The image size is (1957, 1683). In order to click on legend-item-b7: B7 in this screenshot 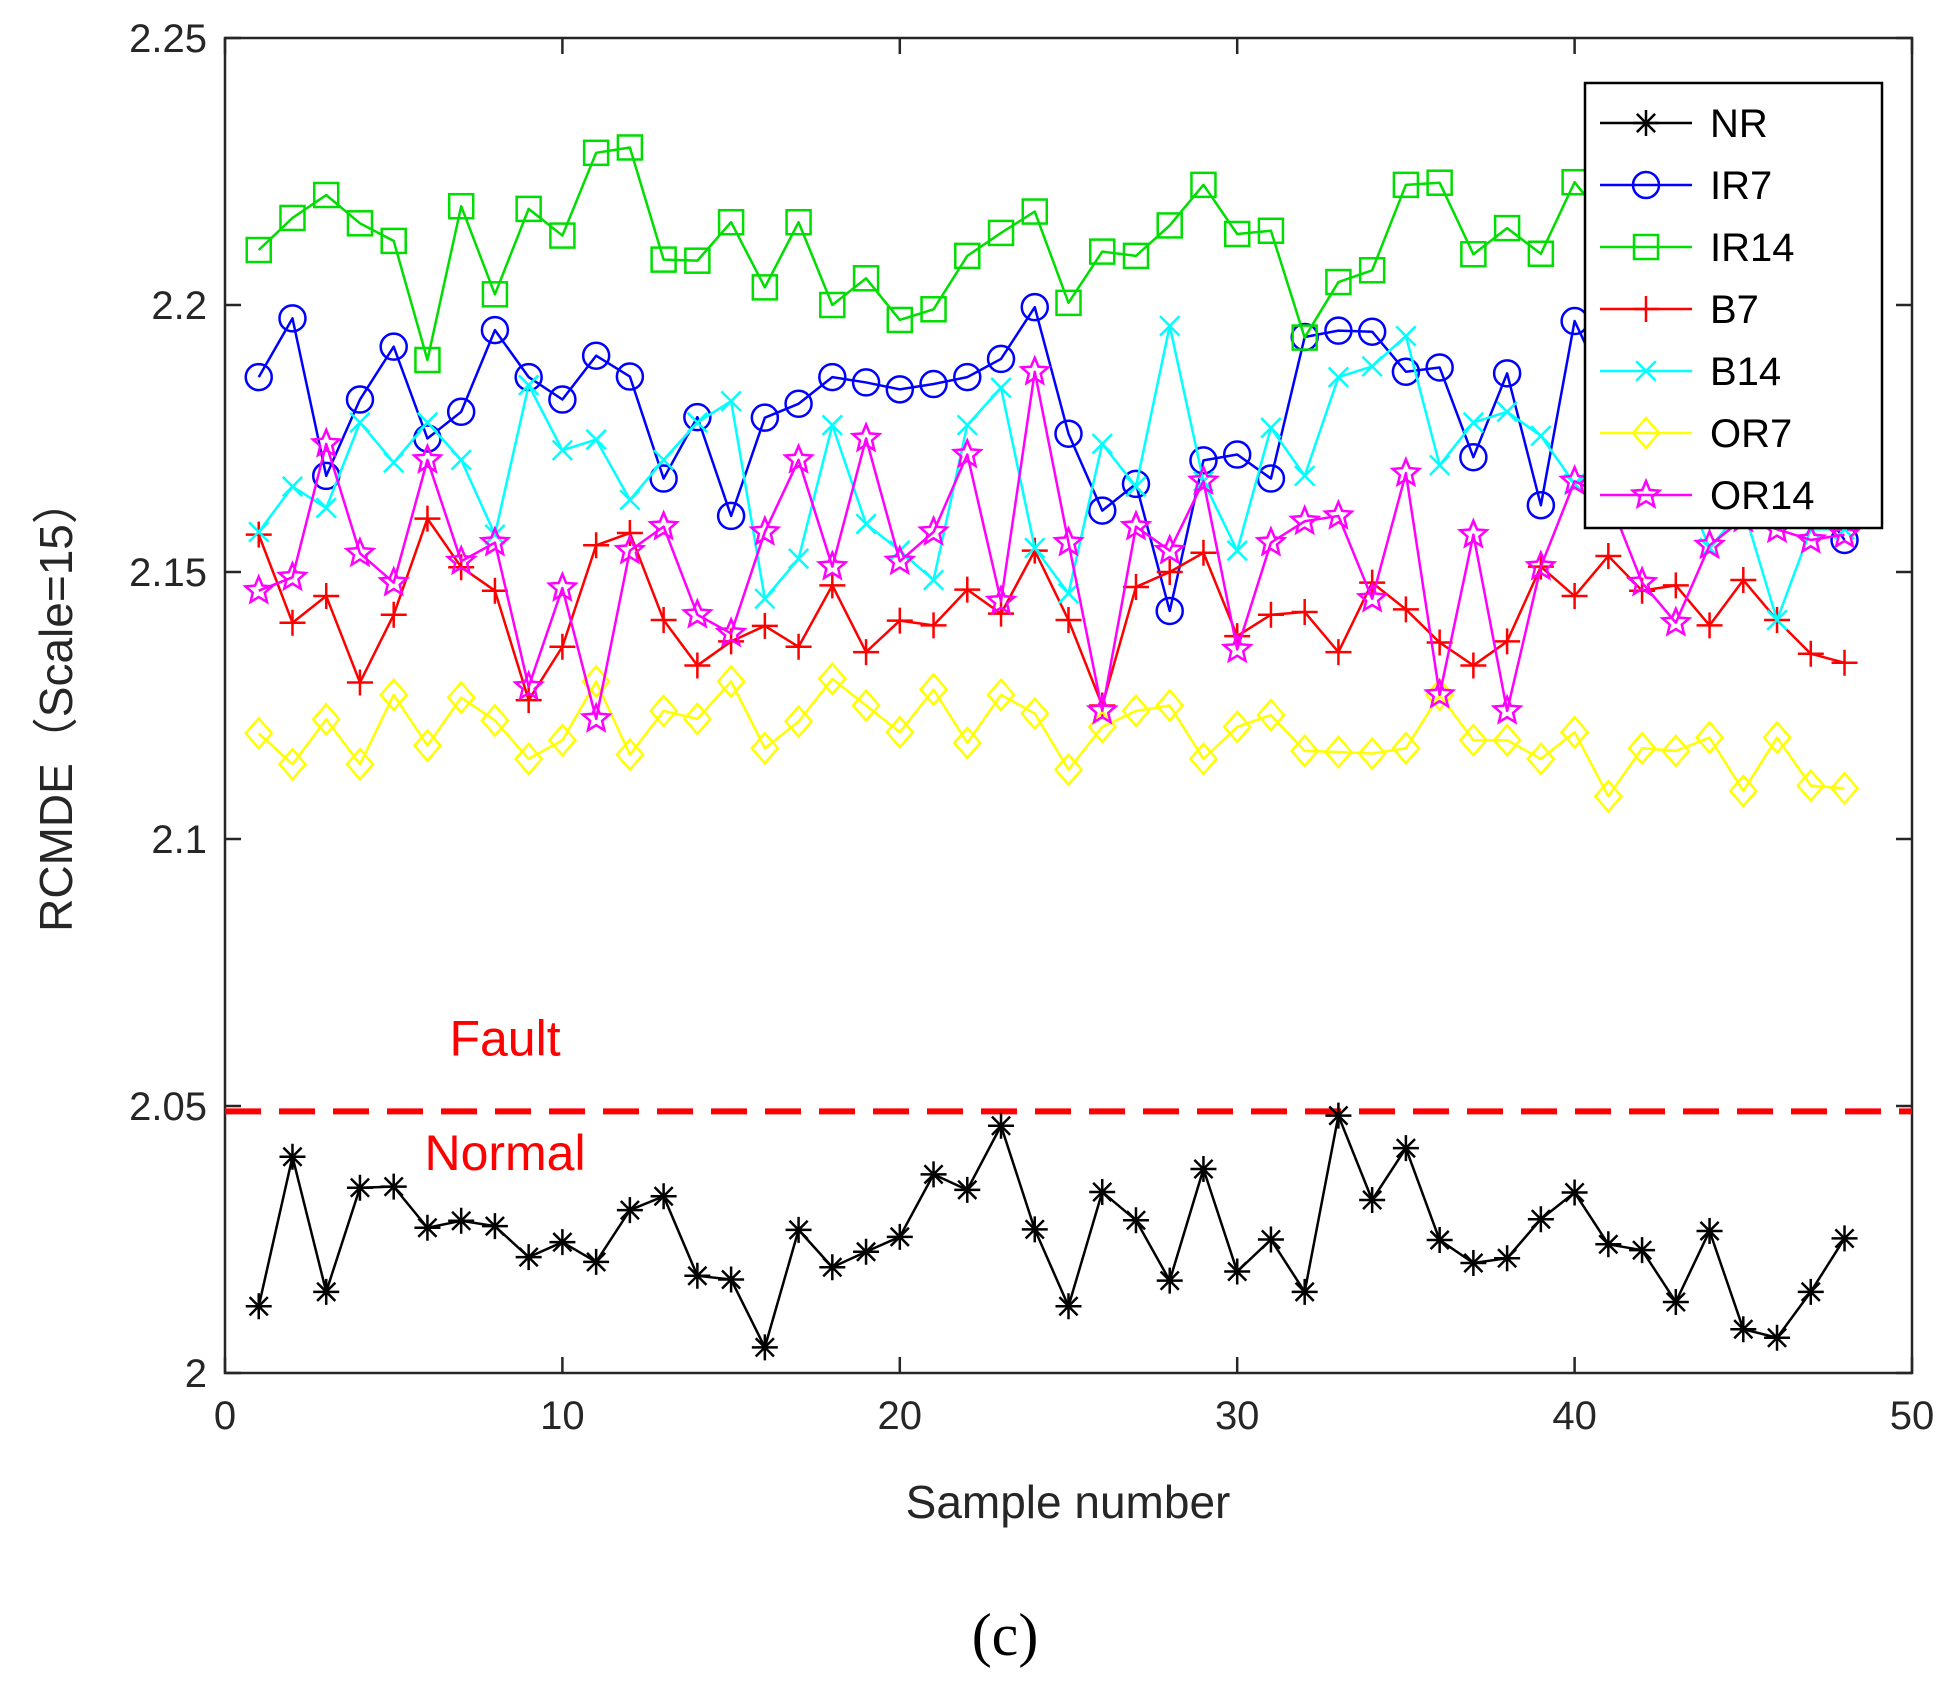, I will do `click(1679, 310)`.